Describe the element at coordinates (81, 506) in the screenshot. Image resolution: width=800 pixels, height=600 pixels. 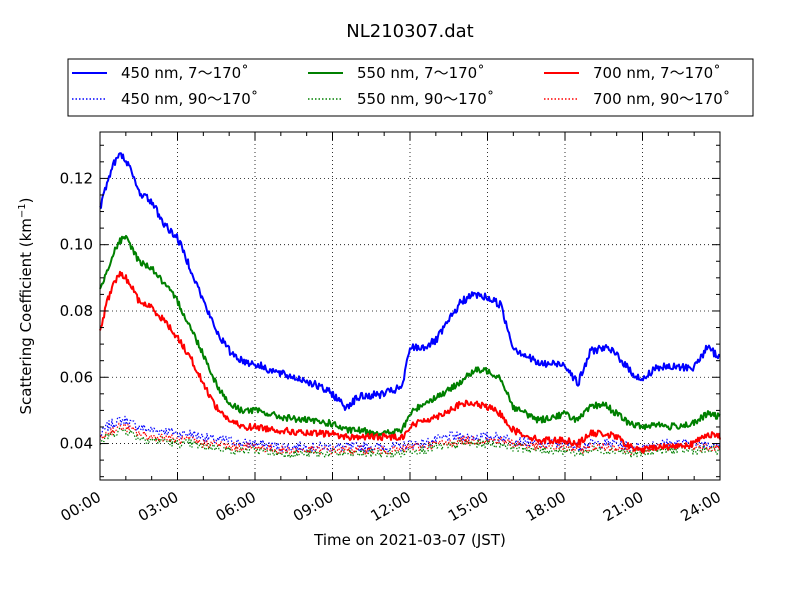
I see `x-tick-label: 00:00` at that location.